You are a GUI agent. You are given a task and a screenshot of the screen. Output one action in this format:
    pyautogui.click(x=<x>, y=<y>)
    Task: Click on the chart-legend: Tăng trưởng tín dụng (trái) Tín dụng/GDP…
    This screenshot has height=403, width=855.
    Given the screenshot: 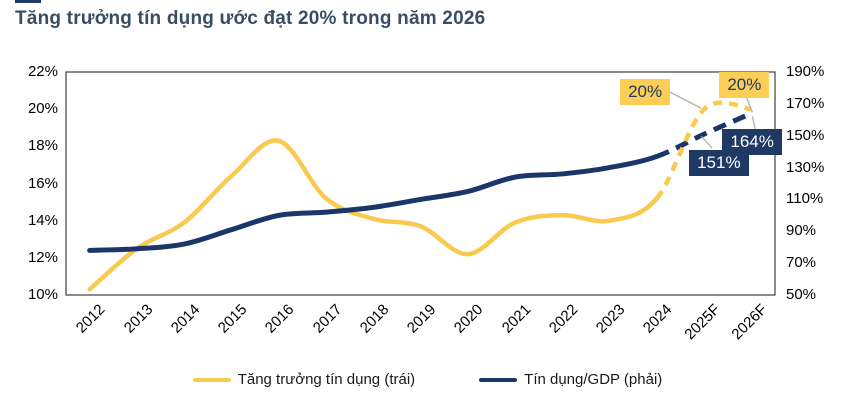 What is the action you would take?
    pyautogui.click(x=427, y=379)
    